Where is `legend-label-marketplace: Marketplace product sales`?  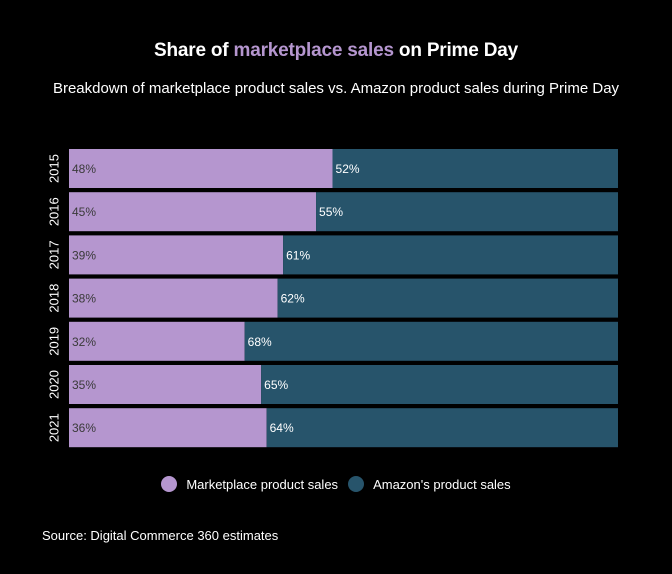
legend-label-marketplace: Marketplace product sales is located at coordinates (262, 484).